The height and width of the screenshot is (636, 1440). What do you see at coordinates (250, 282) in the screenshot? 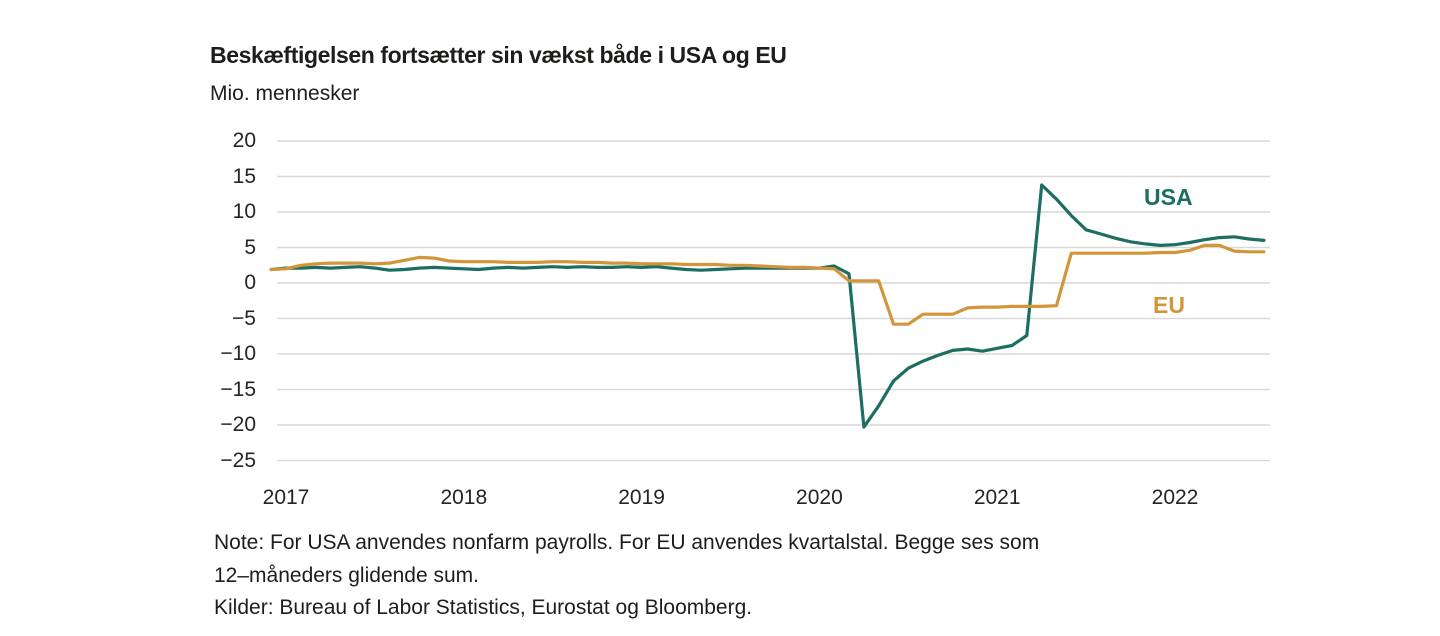
I see `y-tick-label: 0` at bounding box center [250, 282].